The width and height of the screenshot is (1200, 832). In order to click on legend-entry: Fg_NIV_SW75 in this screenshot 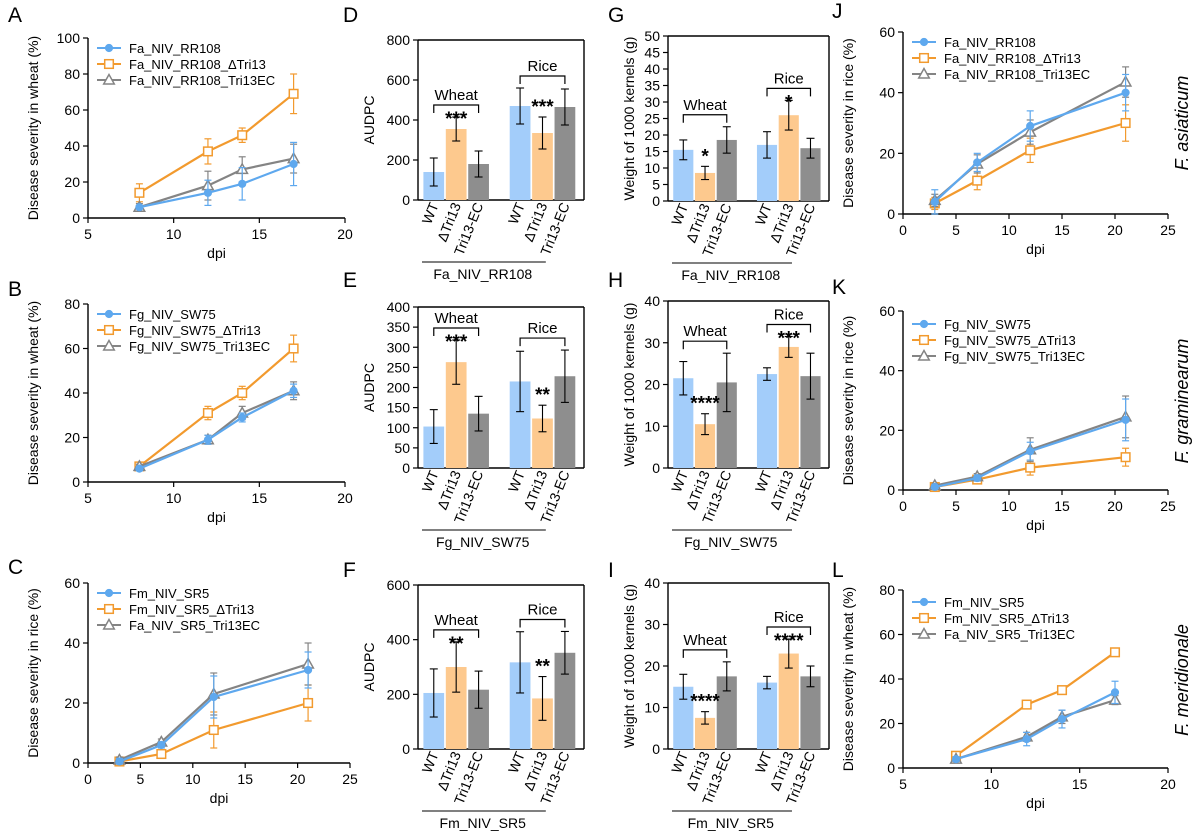, I will do `click(156, 314)`.